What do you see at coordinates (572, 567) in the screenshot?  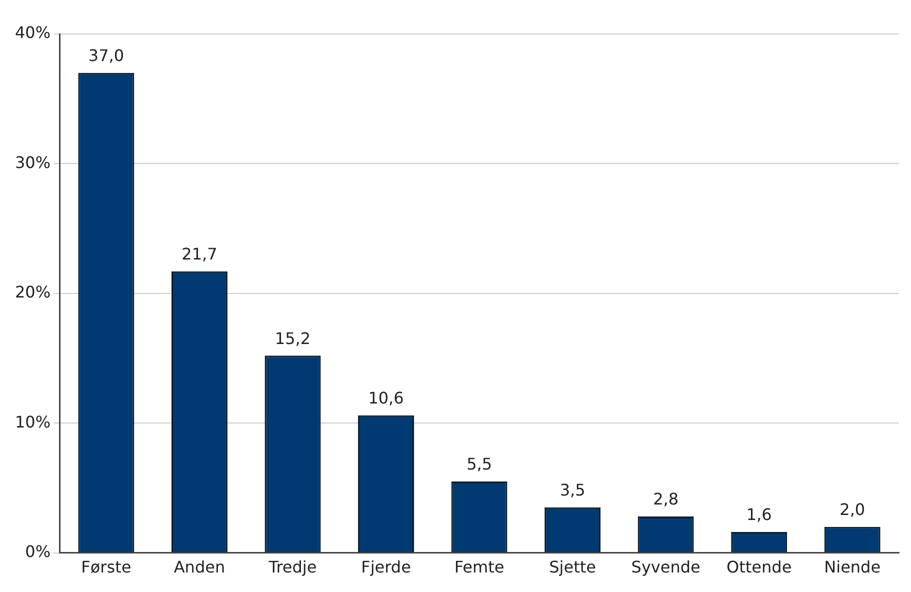 I see `x-tick-label: Sjette` at bounding box center [572, 567].